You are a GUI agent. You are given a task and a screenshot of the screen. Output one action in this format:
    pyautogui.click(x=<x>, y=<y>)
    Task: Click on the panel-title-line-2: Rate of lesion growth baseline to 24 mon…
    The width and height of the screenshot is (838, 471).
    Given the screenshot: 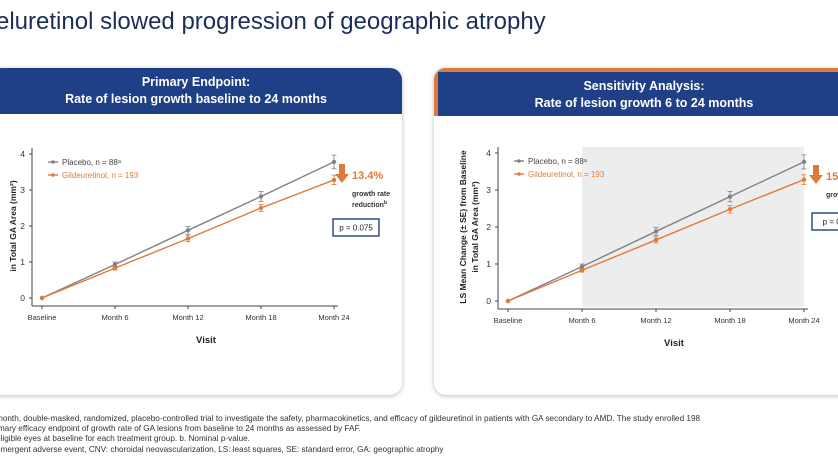 What is the action you would take?
    pyautogui.click(x=196, y=99)
    